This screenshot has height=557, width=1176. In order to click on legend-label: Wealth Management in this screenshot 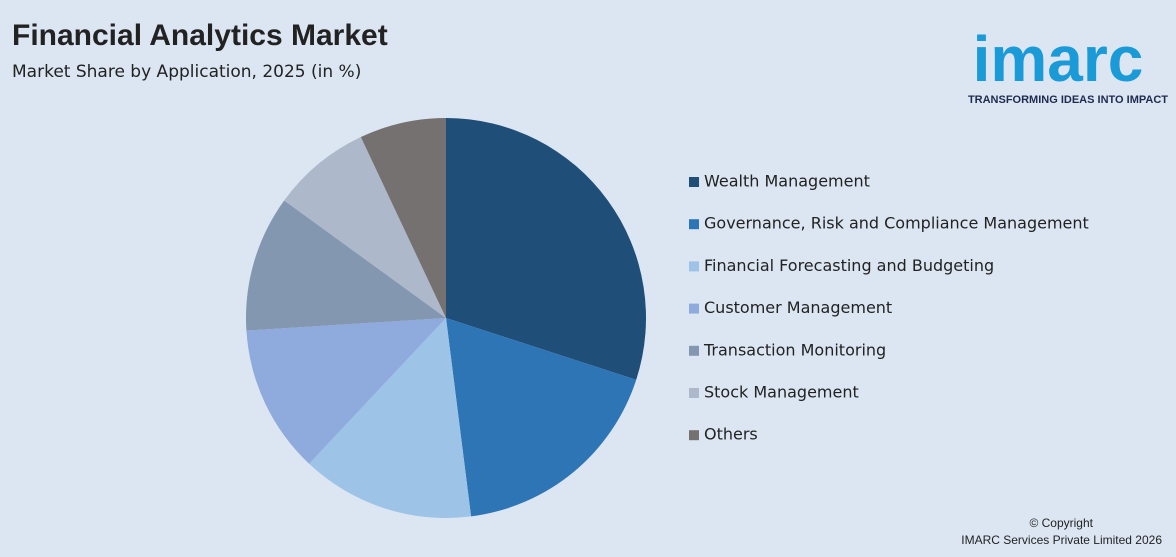, I will do `click(787, 181)`.